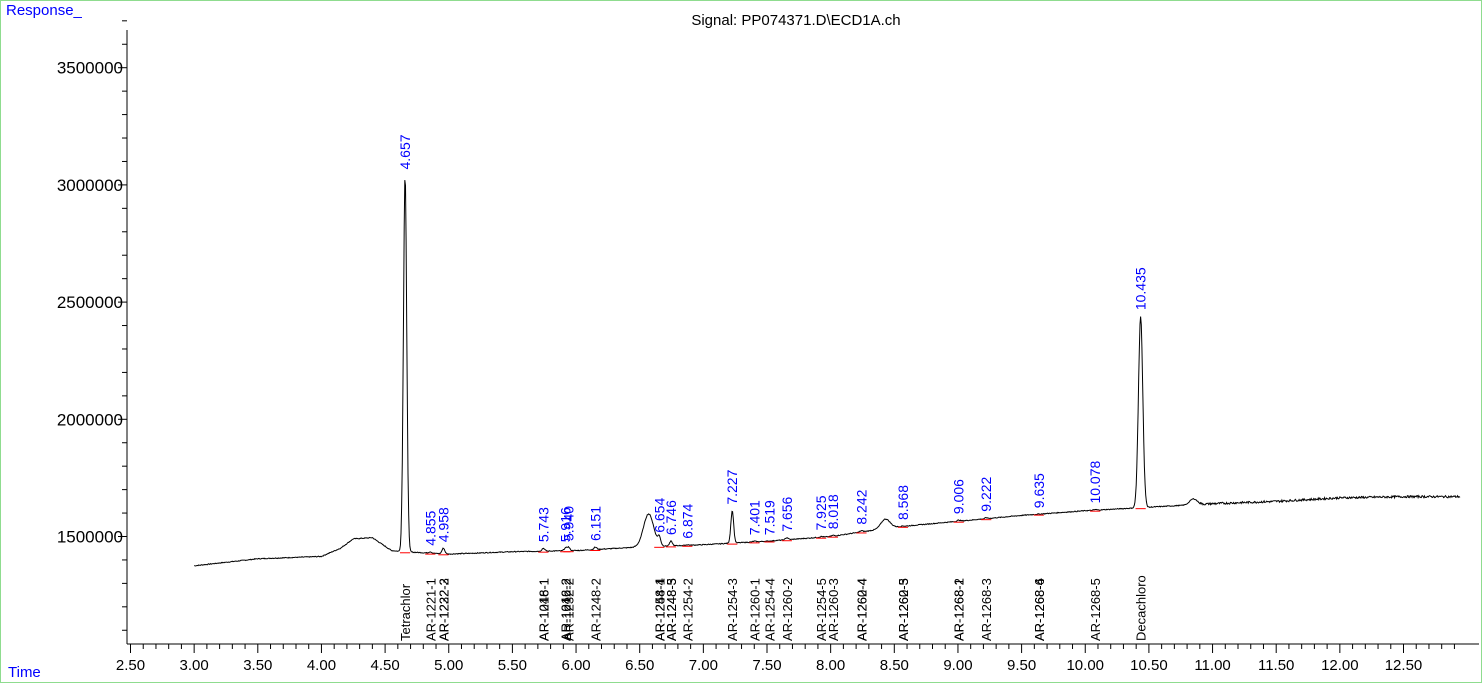 The width and height of the screenshot is (1482, 683). I want to click on x-tick-label: 12.50, so click(1404, 665).